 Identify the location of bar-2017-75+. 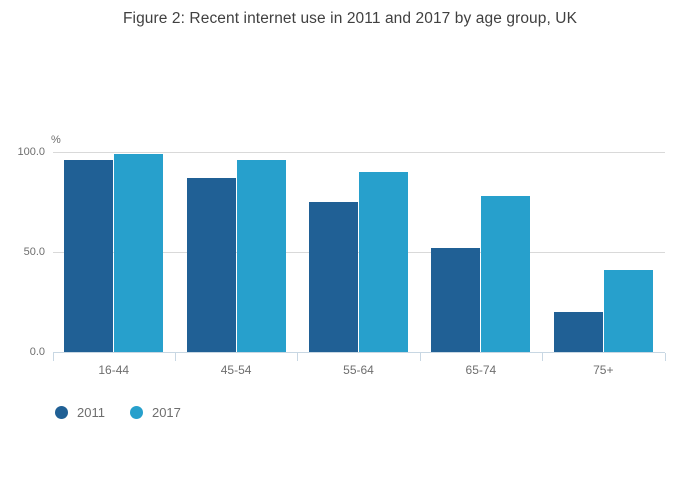
(628, 311).